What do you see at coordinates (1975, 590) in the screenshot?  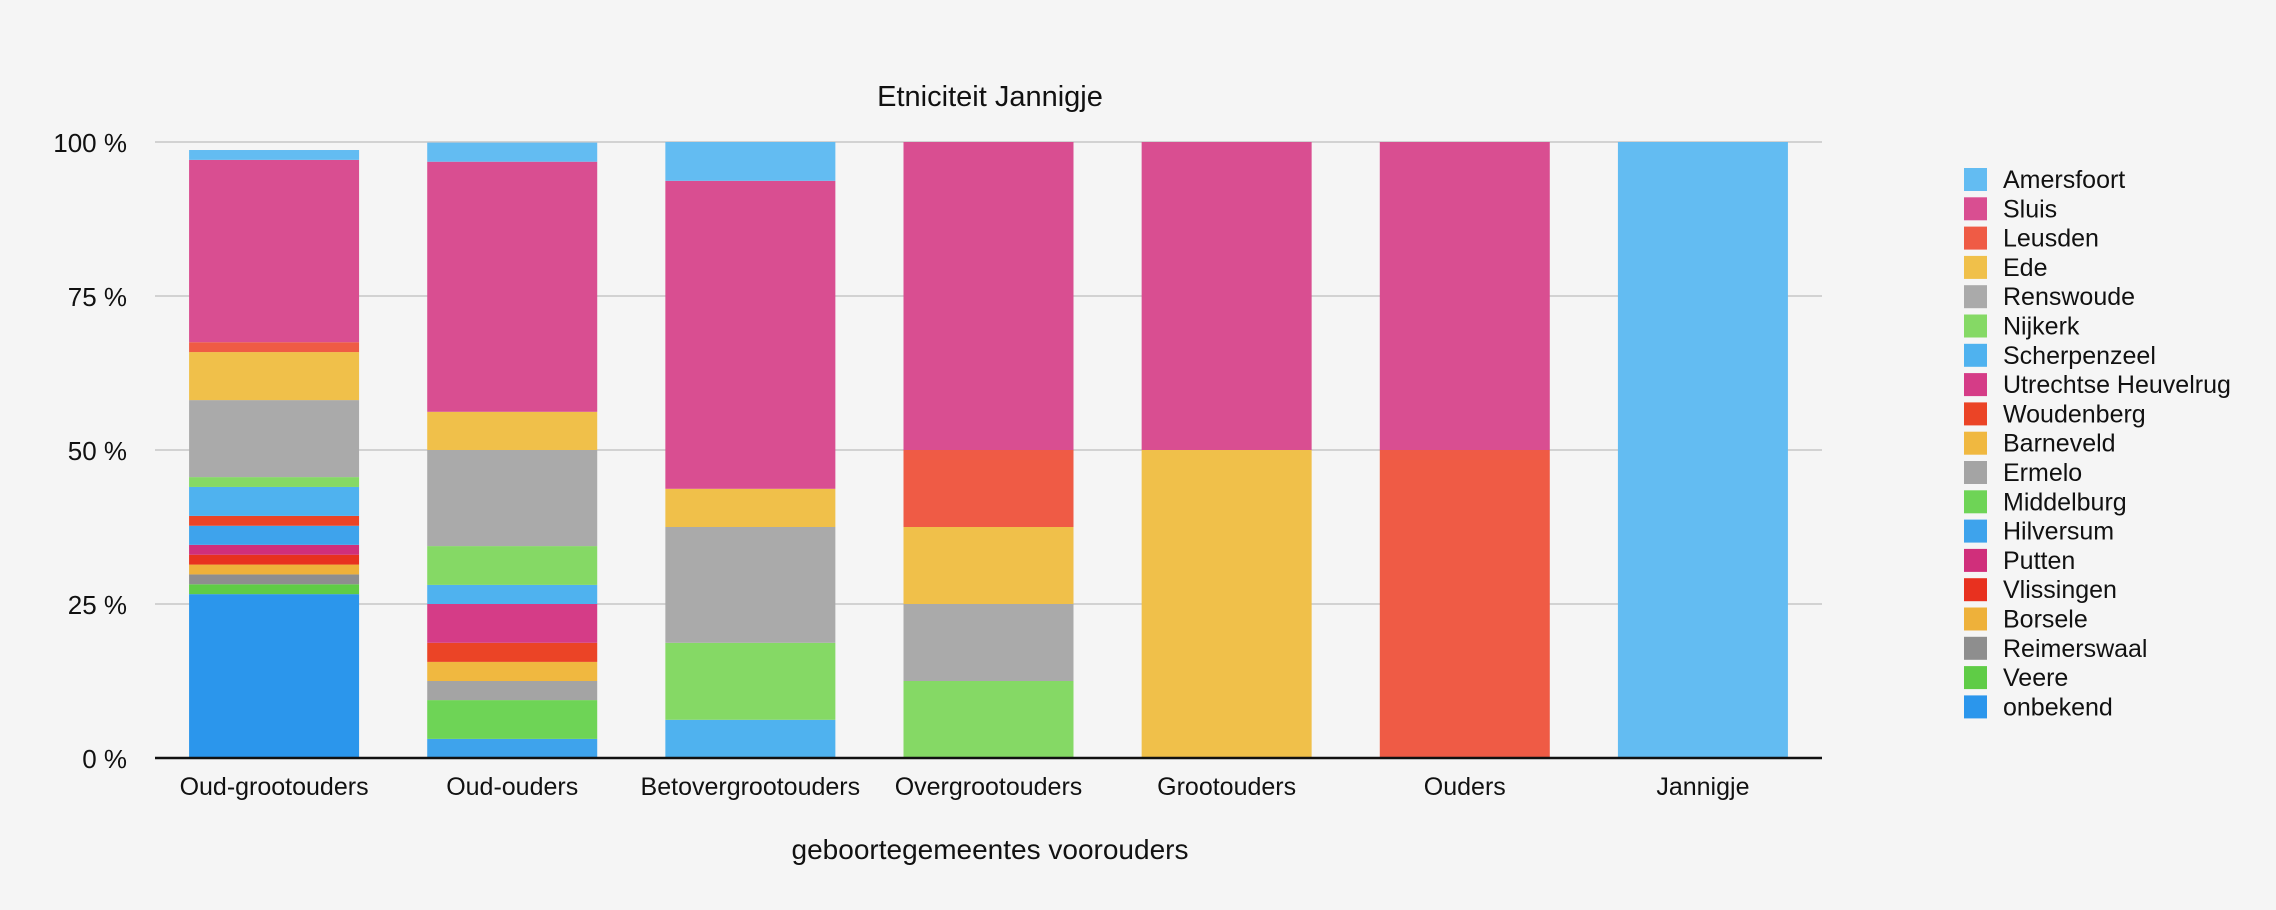 I see `legend-swatch-vlissingen` at bounding box center [1975, 590].